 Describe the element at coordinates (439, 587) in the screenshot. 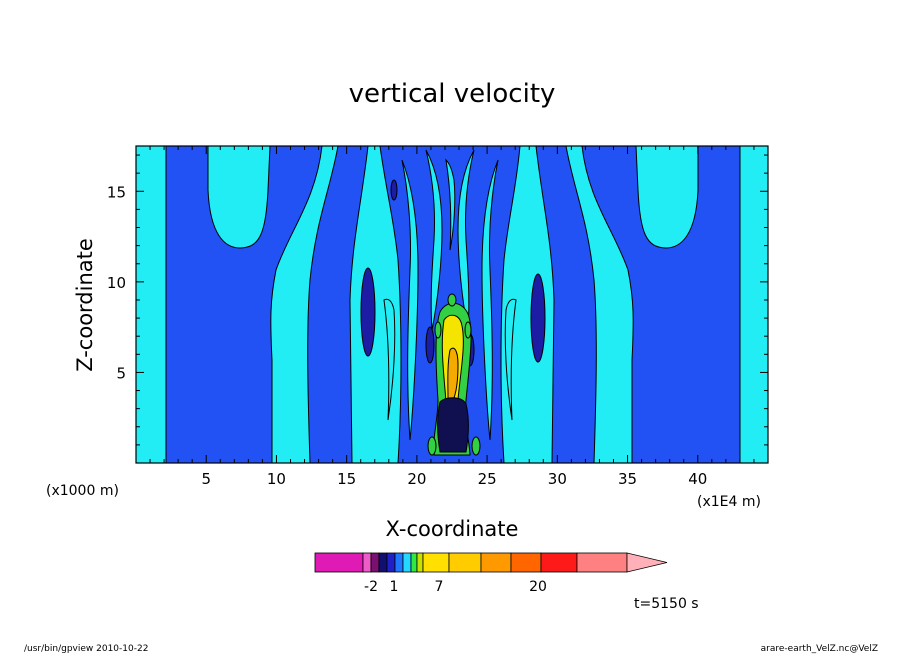

I see `colorbar-label: 7` at that location.